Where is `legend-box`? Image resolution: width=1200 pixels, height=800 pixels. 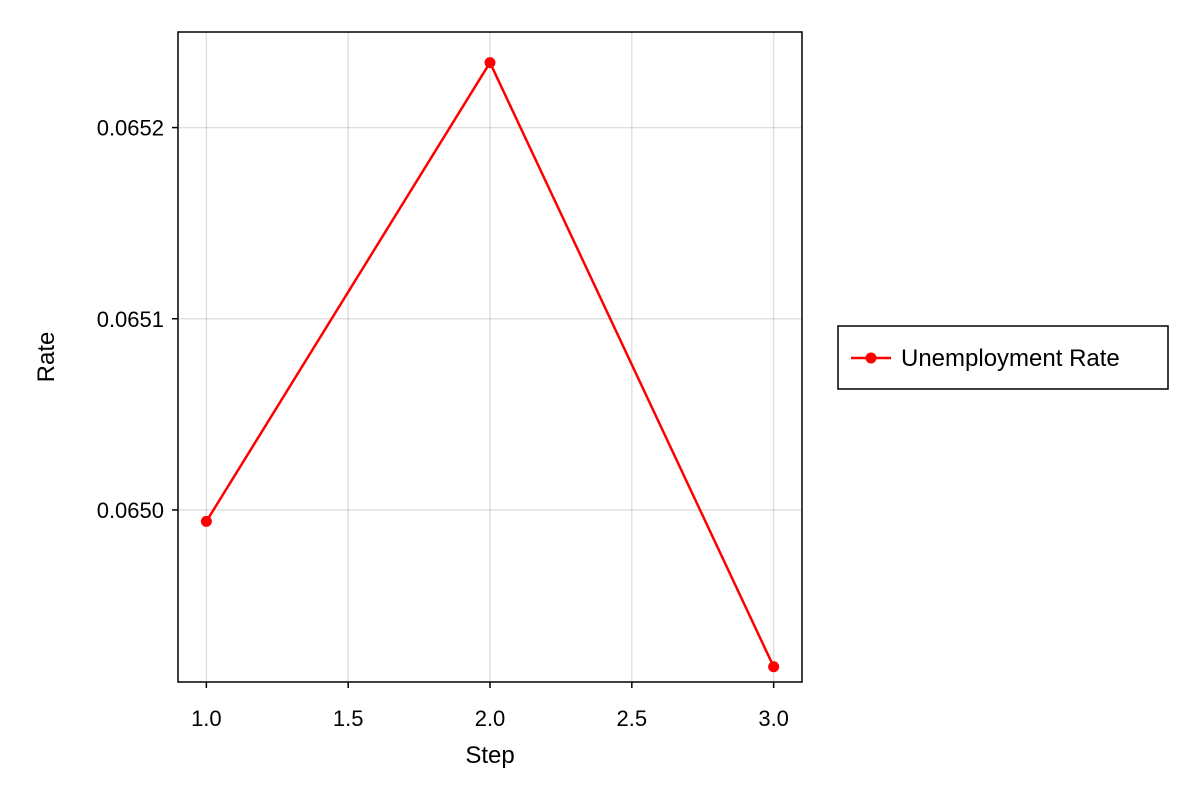 legend-box is located at coordinates (1003, 357).